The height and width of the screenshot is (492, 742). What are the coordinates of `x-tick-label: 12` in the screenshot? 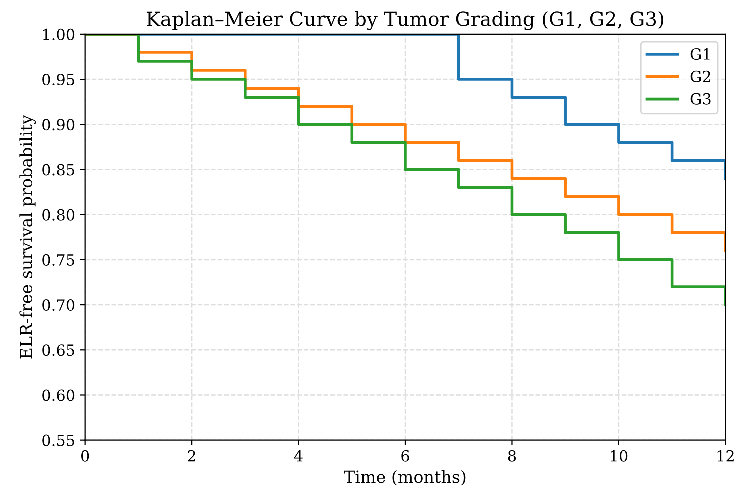 It's located at (726, 456).